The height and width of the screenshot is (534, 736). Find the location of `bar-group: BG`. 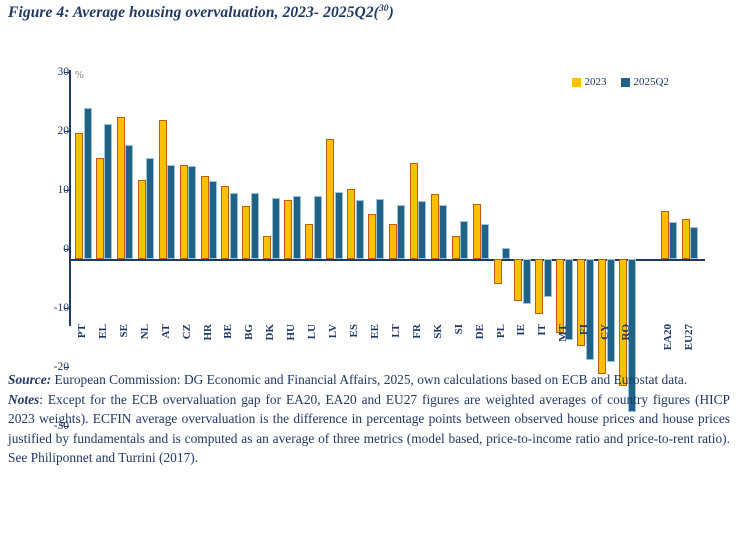

bar-group: BG is located at coordinates (251, 206).